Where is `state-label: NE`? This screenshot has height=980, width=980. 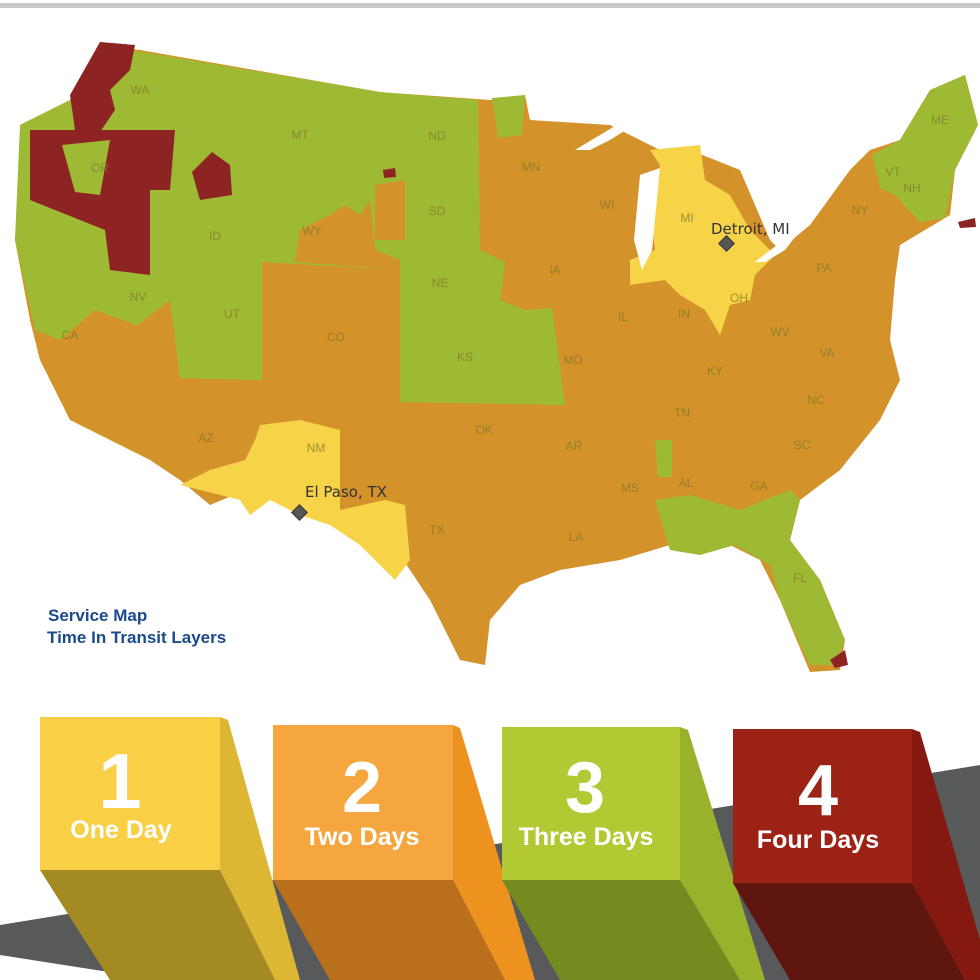
state-label: NE is located at coordinates (440, 283).